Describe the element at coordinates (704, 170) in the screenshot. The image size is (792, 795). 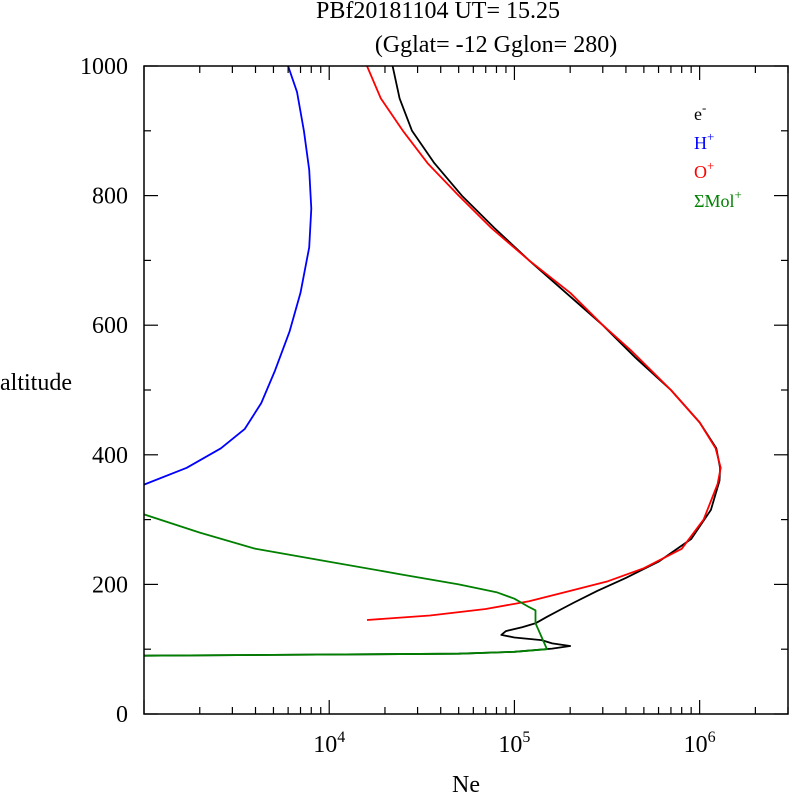
I see `legend-entry-2: O+` at that location.